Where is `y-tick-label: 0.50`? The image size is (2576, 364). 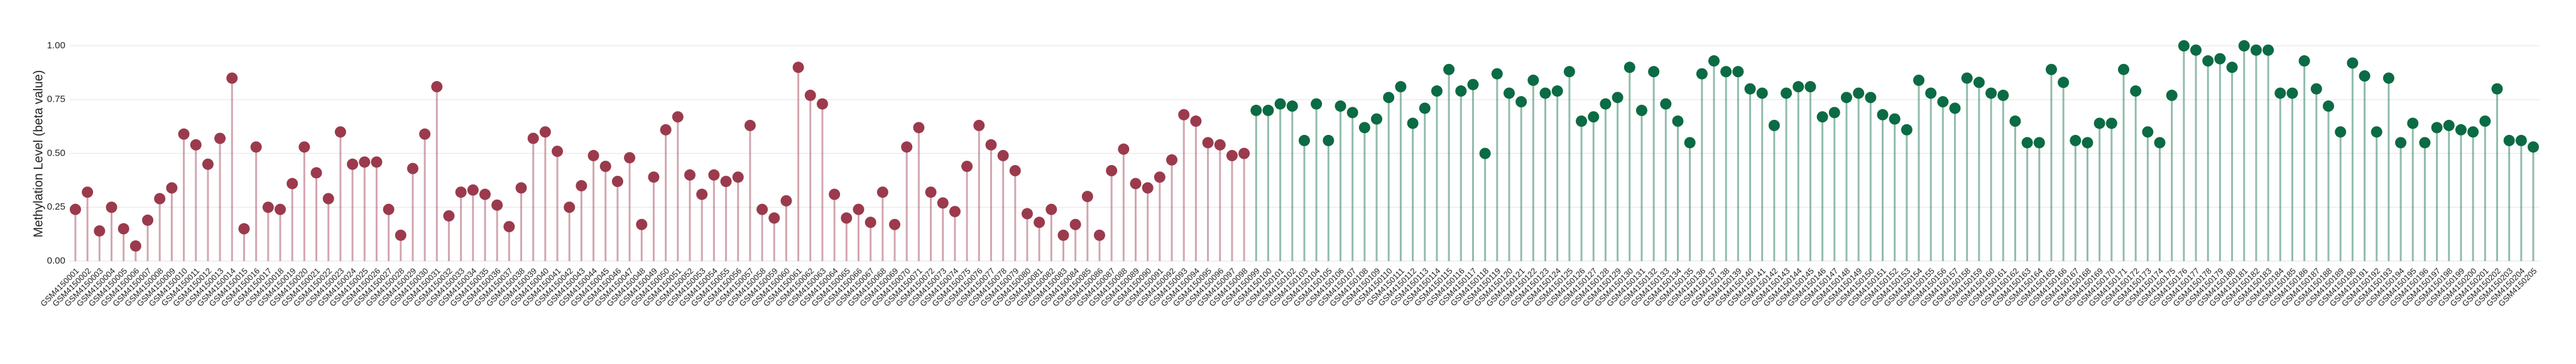 y-tick-label: 0.50 is located at coordinates (56, 152).